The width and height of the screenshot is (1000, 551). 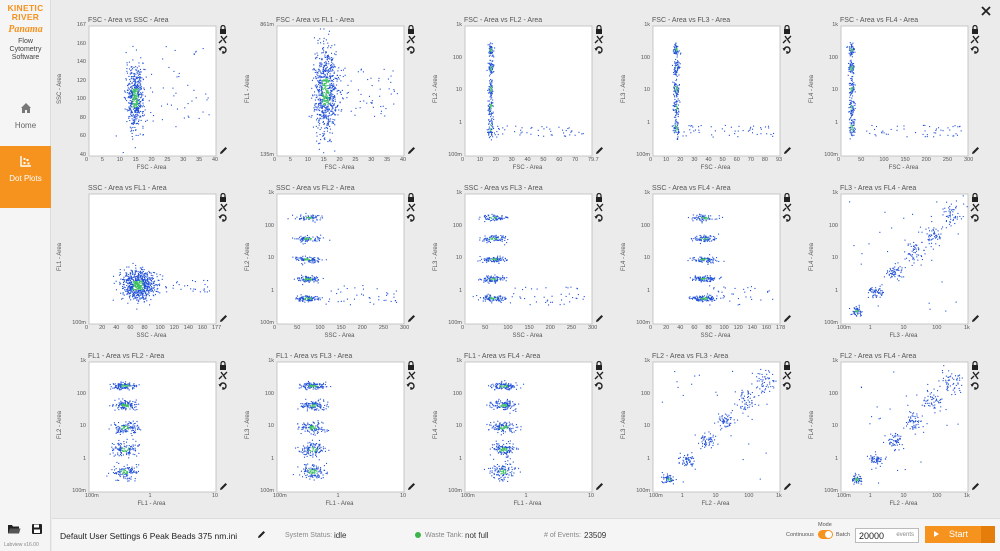 I want to click on x-tick-label: 40, so click(x=708, y=160).